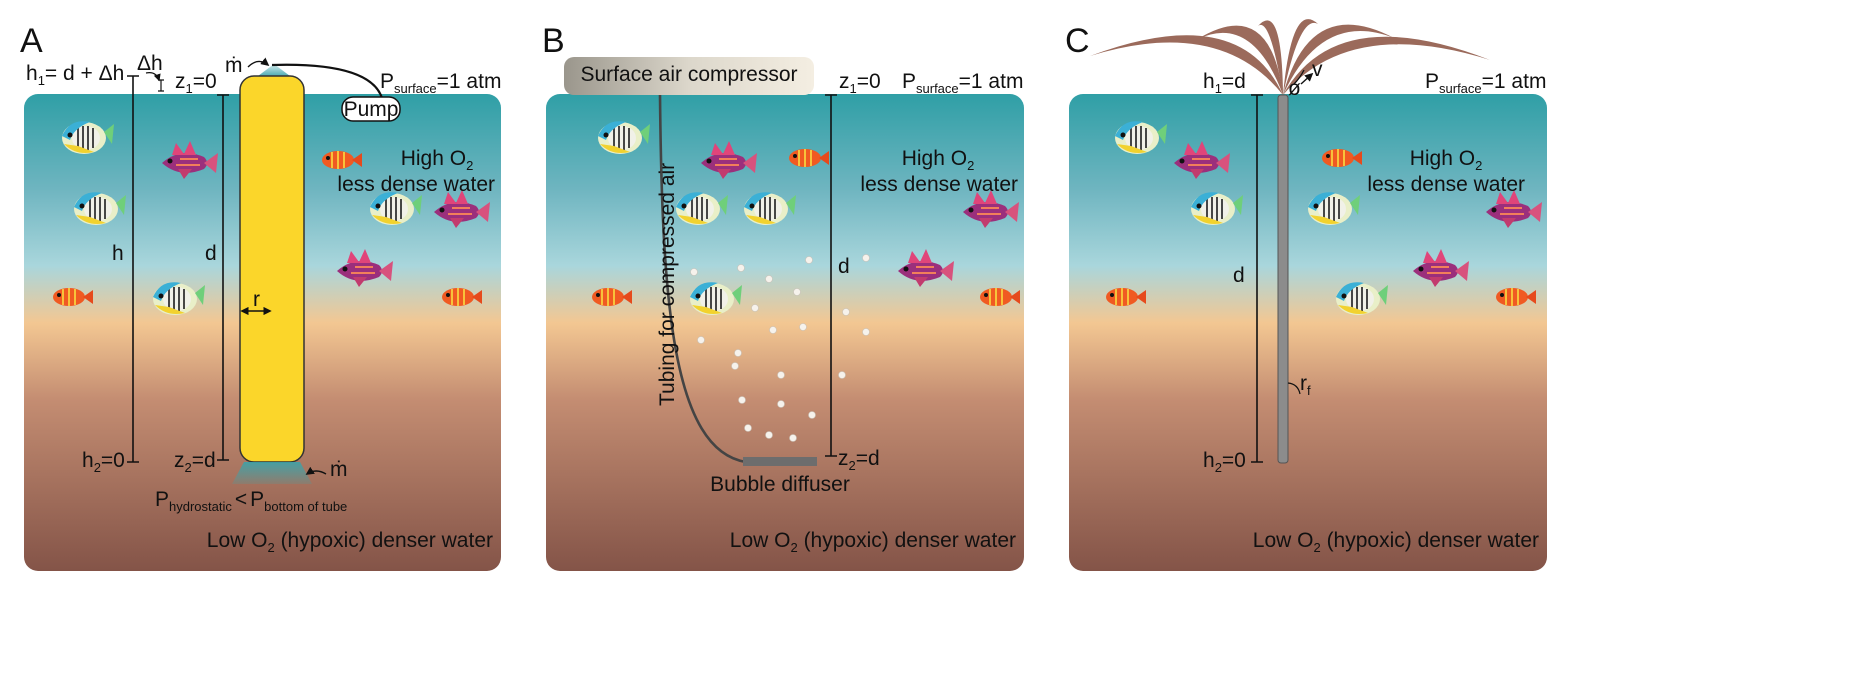  What do you see at coordinates (667, 284) in the screenshot?
I see `tubing-label: Tubing for compressed air` at bounding box center [667, 284].